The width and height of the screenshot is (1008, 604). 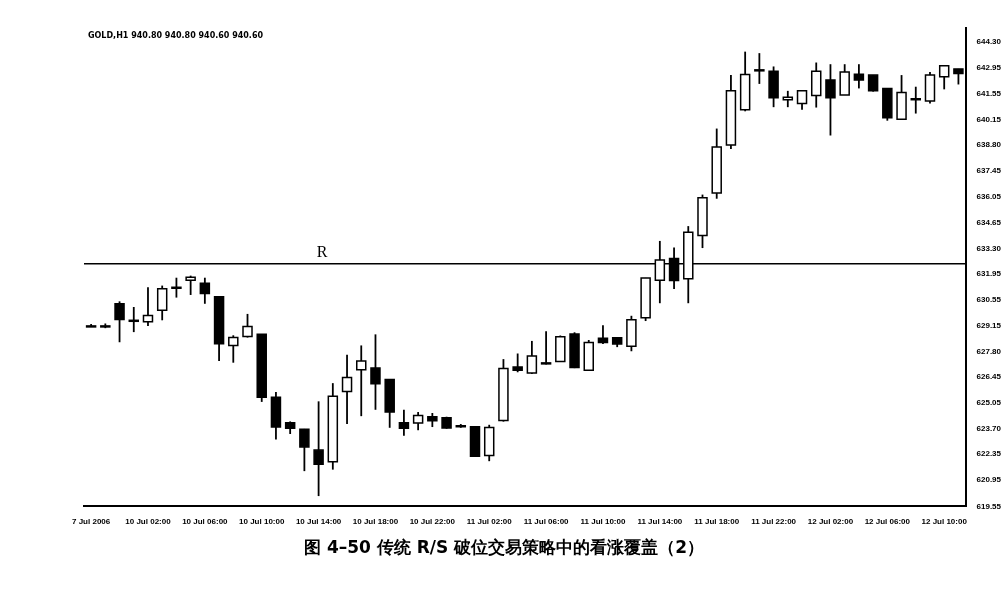 What do you see at coordinates (944, 522) in the screenshot?
I see `x-tick-label: 12 Jul 10:00` at bounding box center [944, 522].